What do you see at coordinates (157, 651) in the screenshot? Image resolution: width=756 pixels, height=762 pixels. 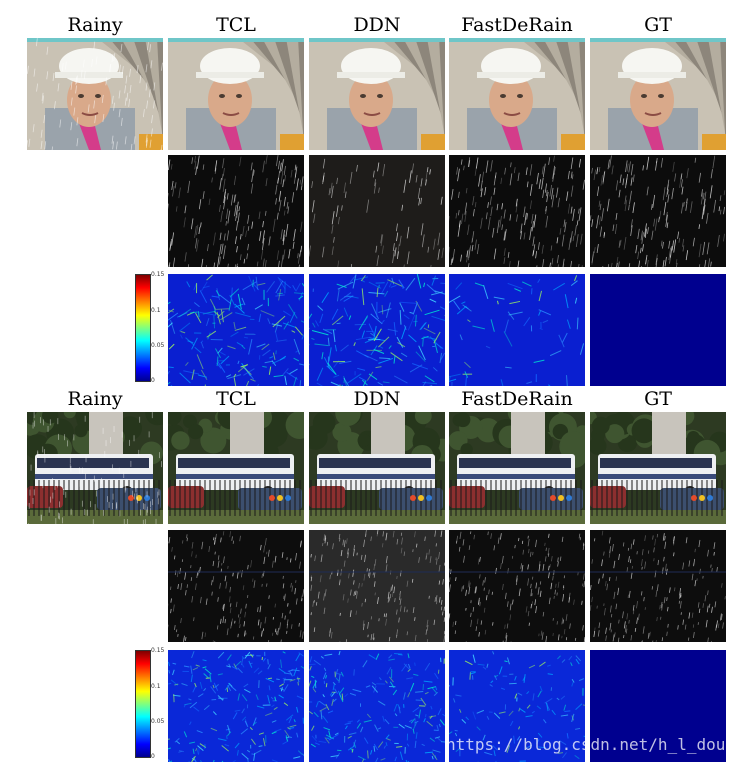 I see `colorbar-2-tick-max: 0.15` at bounding box center [157, 651].